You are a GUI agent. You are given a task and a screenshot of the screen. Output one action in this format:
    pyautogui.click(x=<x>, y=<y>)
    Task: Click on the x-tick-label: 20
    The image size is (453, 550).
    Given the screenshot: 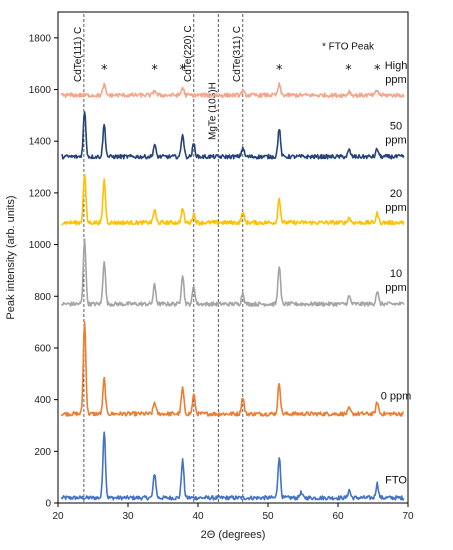 What is the action you would take?
    pyautogui.click(x=58, y=516)
    